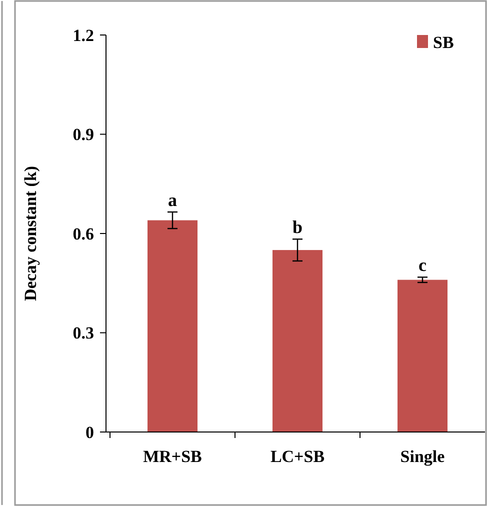 The image size is (487, 506). Describe the element at coordinates (83, 35) in the screenshot. I see `y-tick-label: 1.2` at that location.